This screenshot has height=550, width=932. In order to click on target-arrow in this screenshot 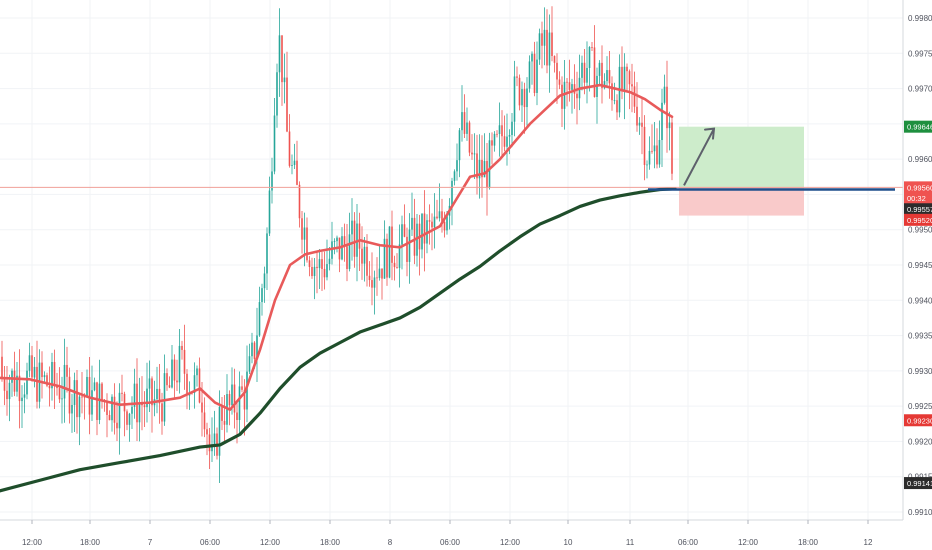, I will do `click(699, 156)`.